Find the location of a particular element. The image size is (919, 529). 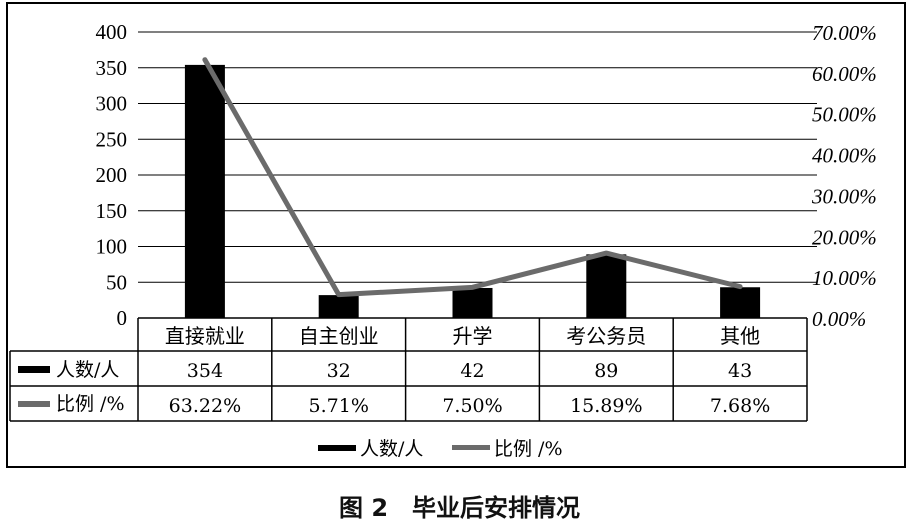

legend-bar-swatch is located at coordinates (337, 448).